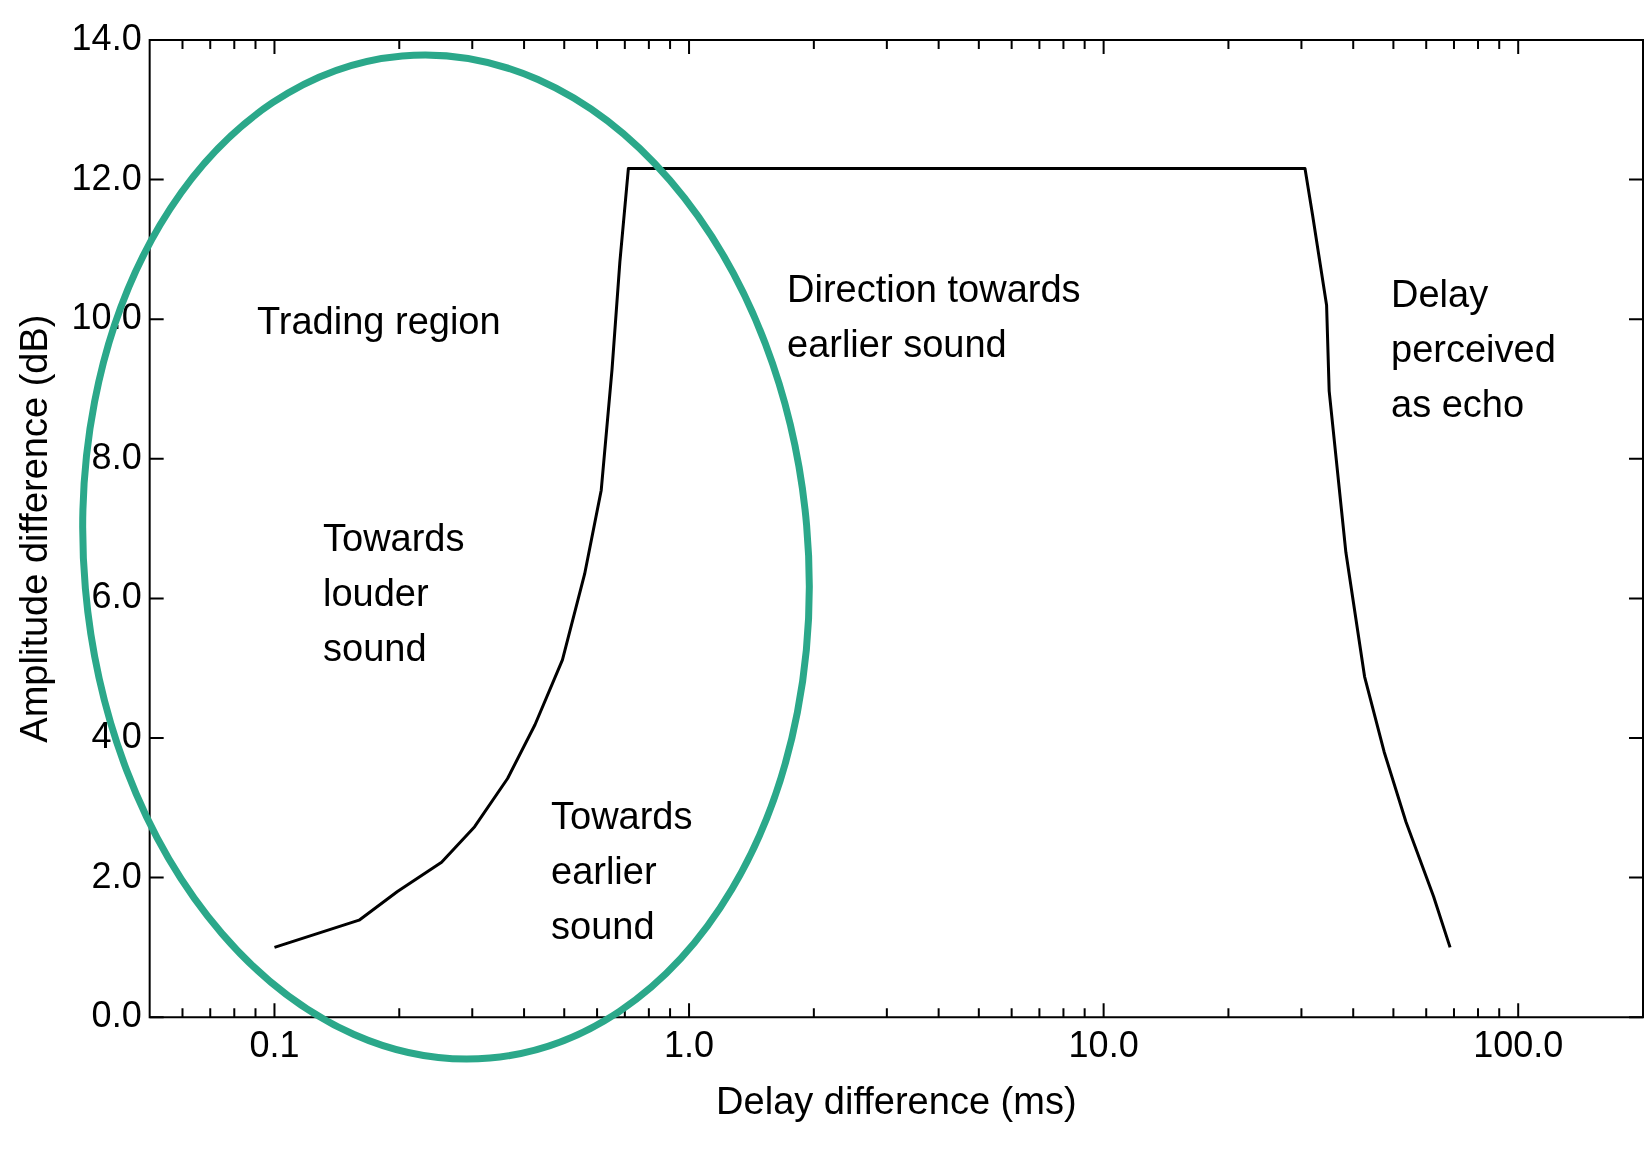 This screenshot has height=1150, width=1647. What do you see at coordinates (394, 593) in the screenshot?
I see `annotation: Towards louder sound` at bounding box center [394, 593].